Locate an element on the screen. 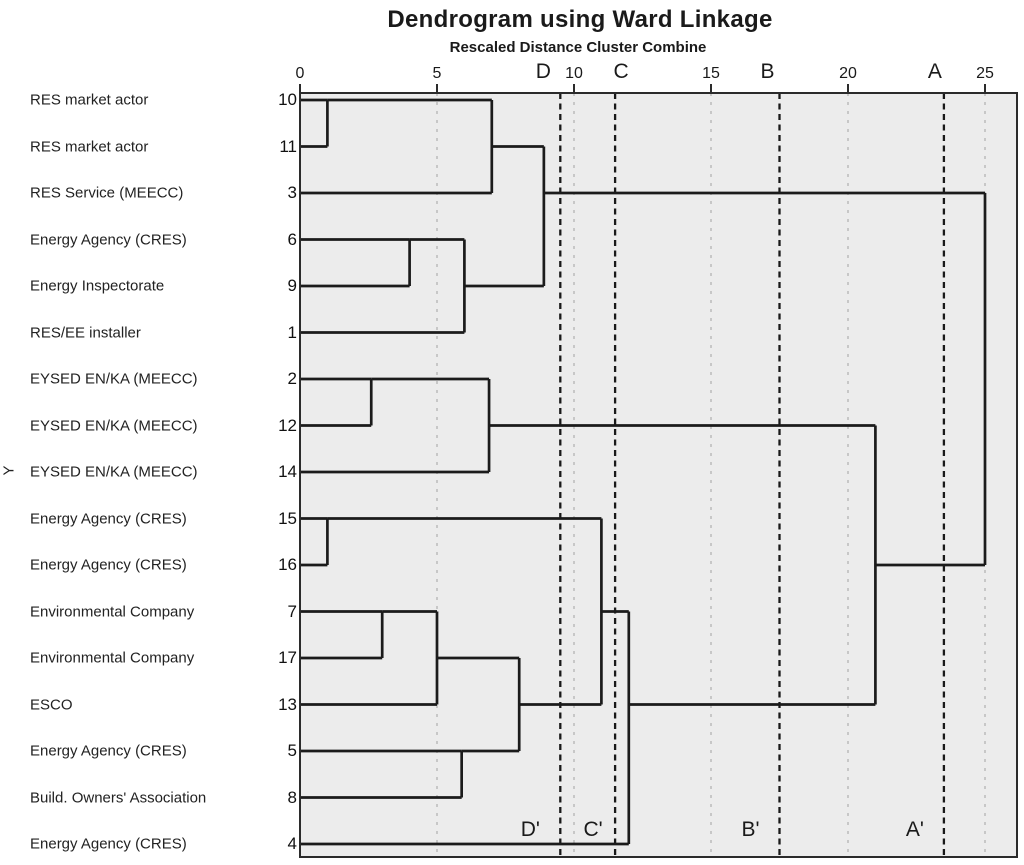 The height and width of the screenshot is (865, 1024). leaf-case-number: 13 is located at coordinates (287, 704).